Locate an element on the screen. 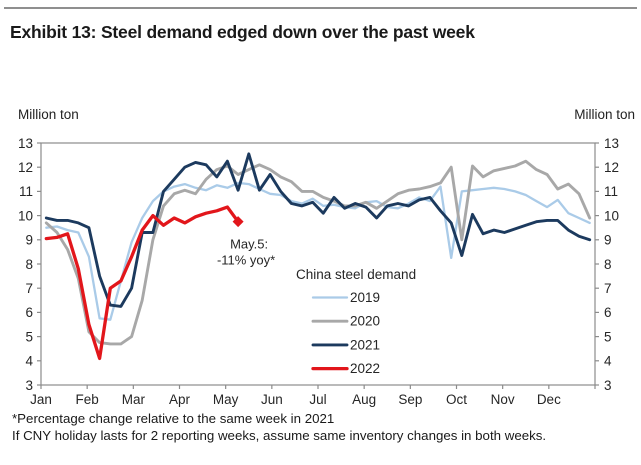  x-month-label: Dec is located at coordinates (549, 399).